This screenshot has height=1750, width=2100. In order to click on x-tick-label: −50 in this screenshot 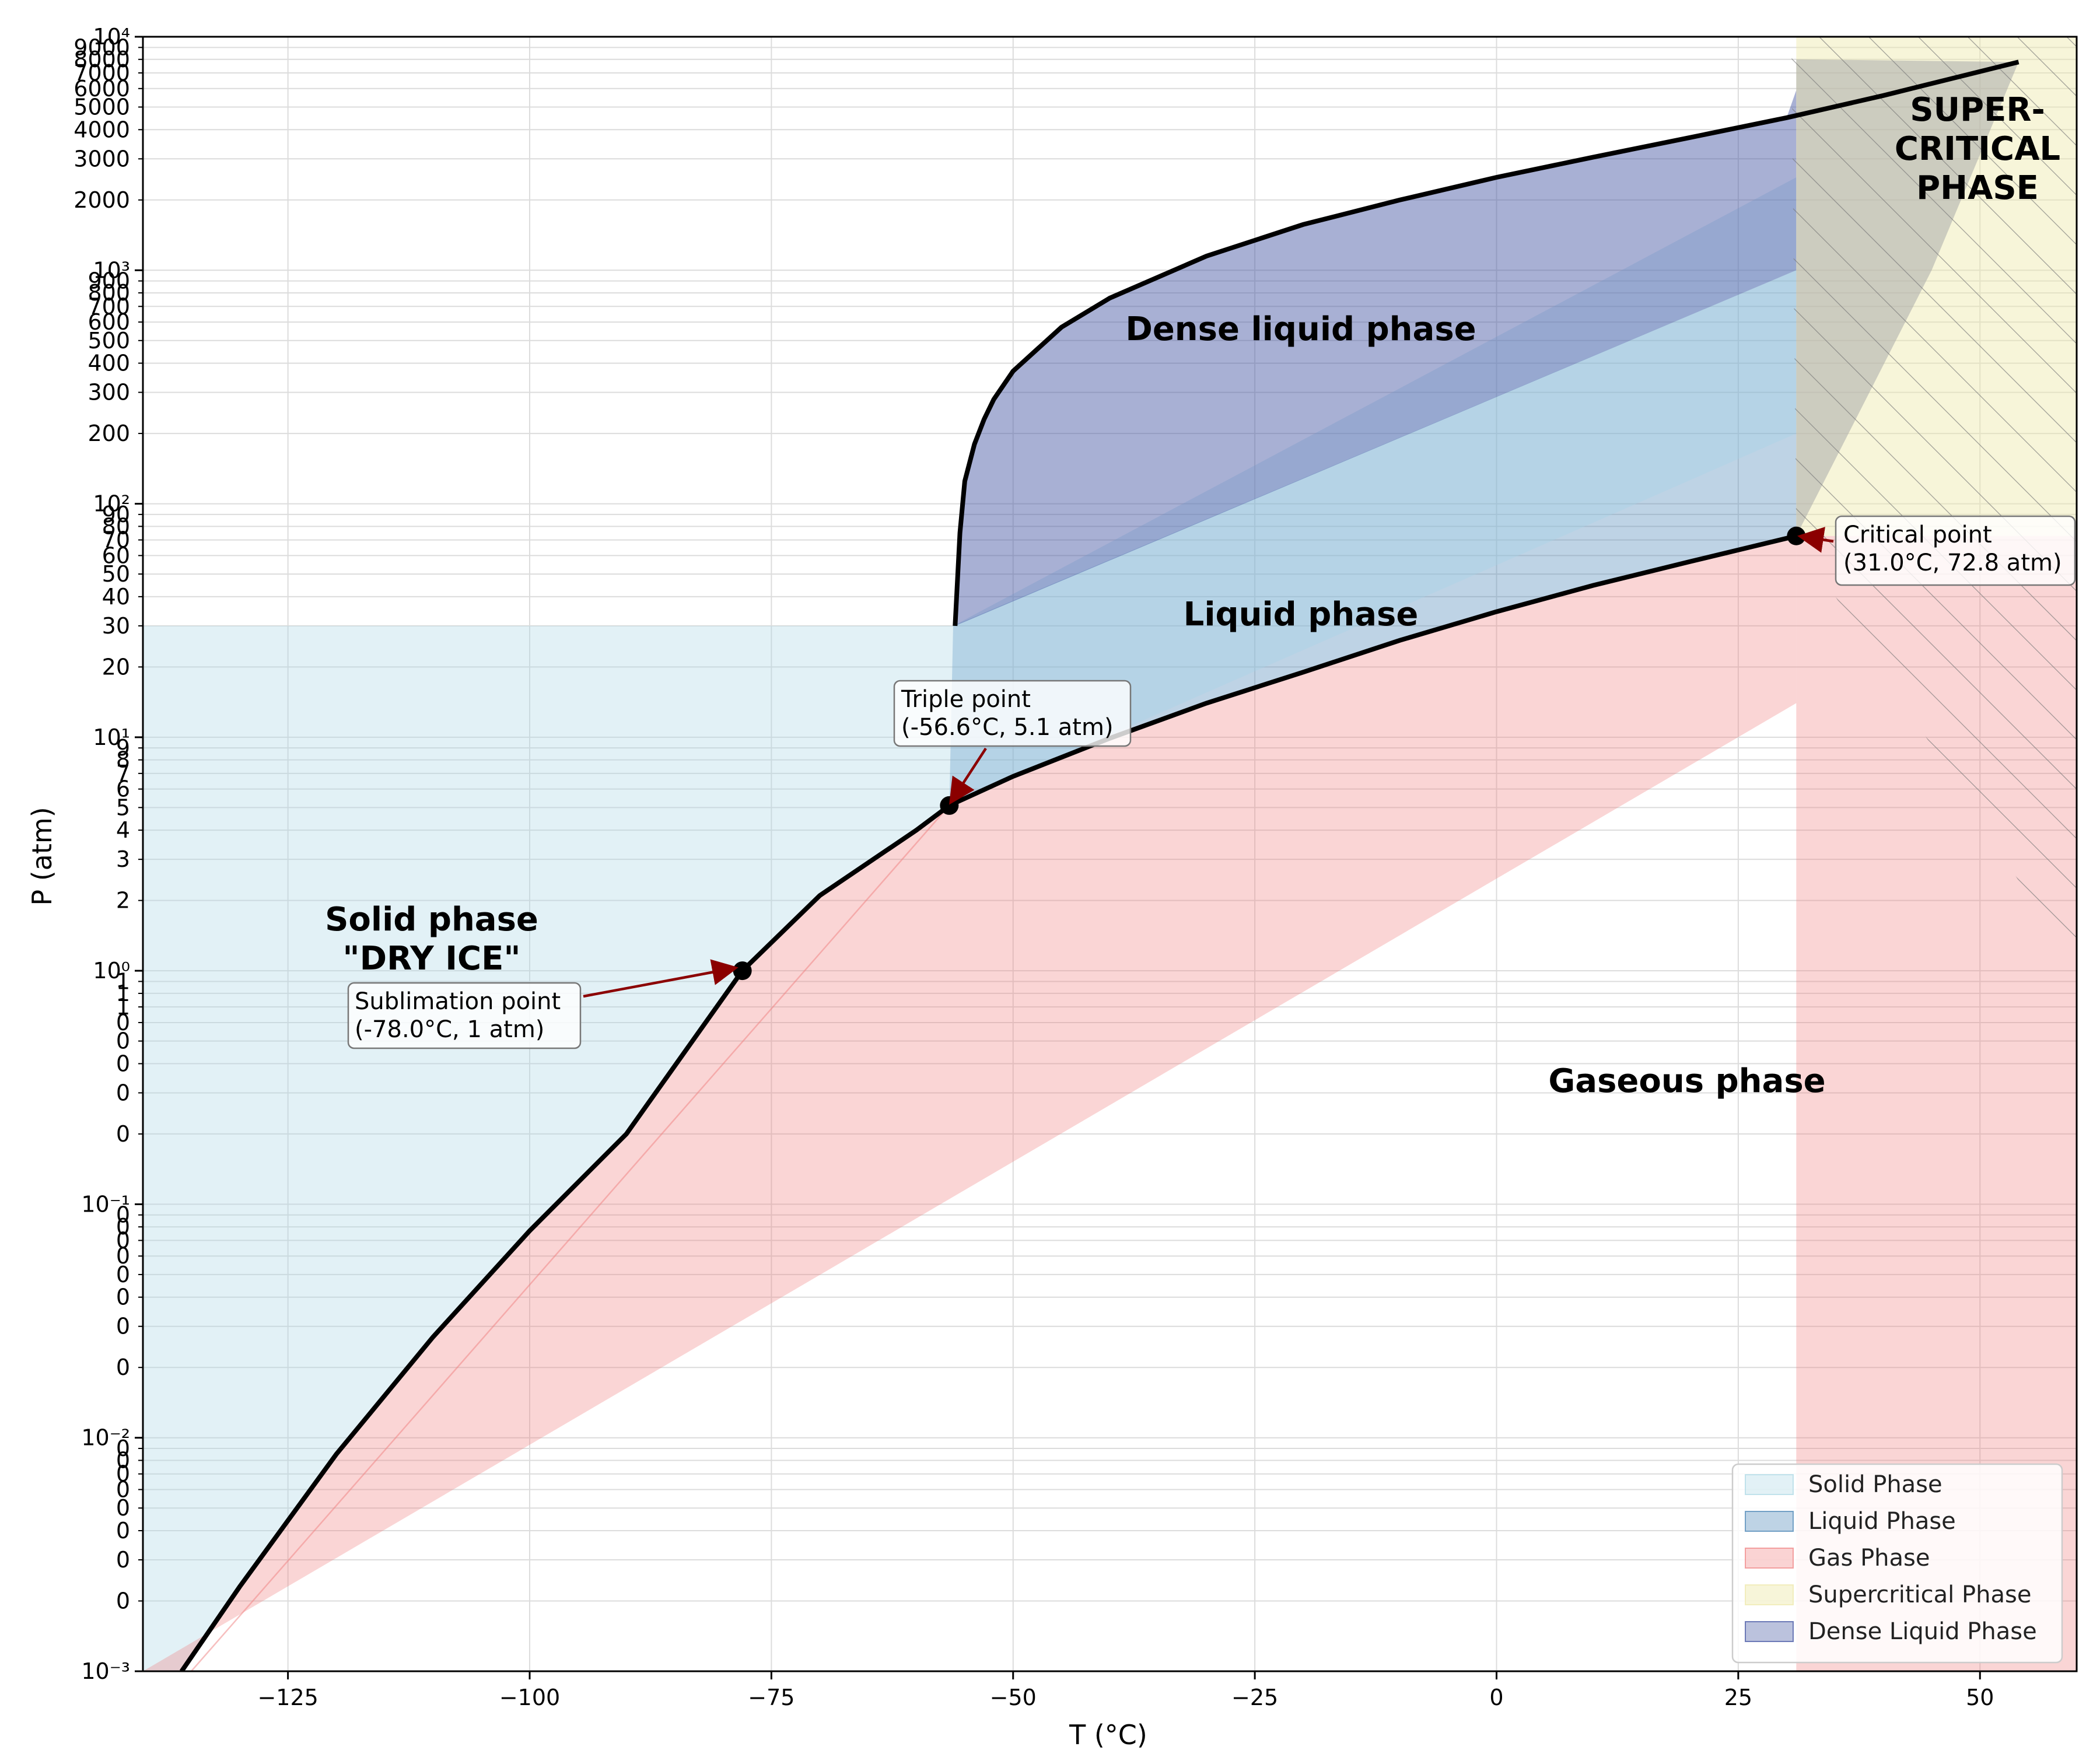, I will do `click(1013, 1697)`.